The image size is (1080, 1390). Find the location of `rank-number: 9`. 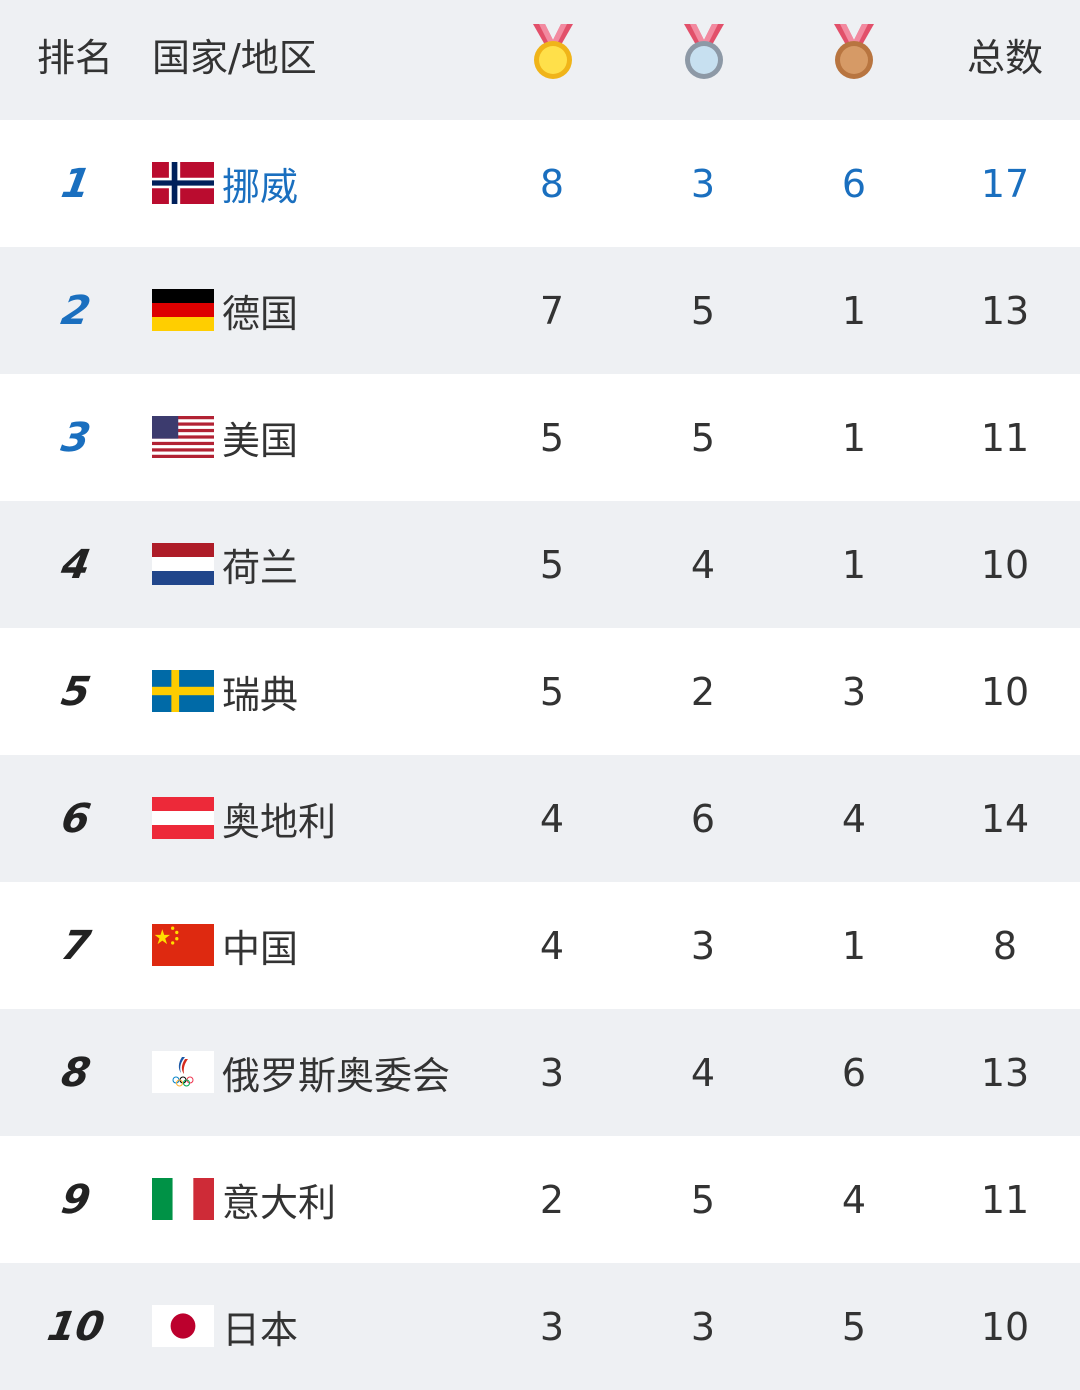

rank-number: 9 is located at coordinates (76, 1199).